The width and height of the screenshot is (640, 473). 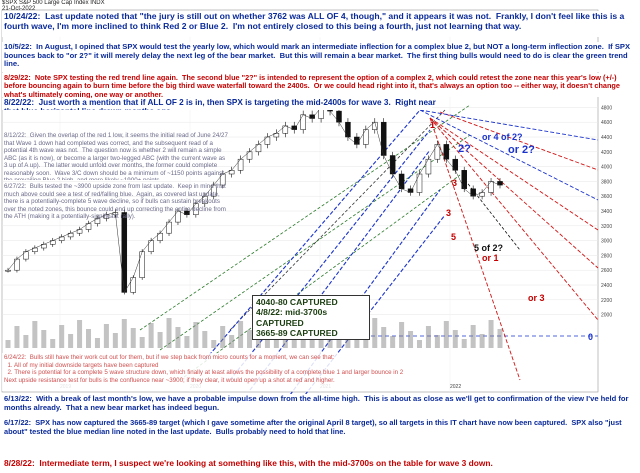 I want to click on y-tick-label: 3200, so click(x=606, y=227).